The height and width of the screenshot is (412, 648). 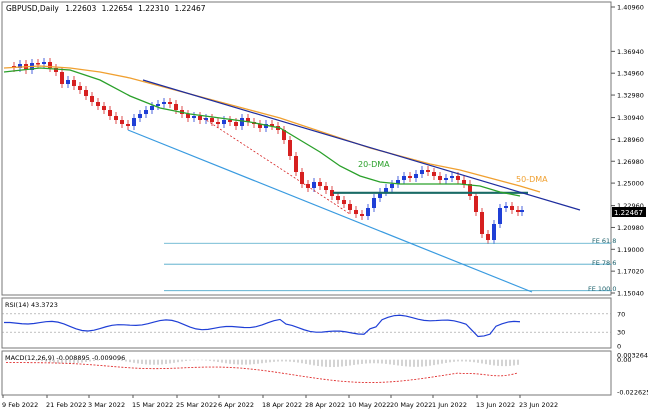 I want to click on price-tag-label: 1.22467, so click(x=628, y=213).